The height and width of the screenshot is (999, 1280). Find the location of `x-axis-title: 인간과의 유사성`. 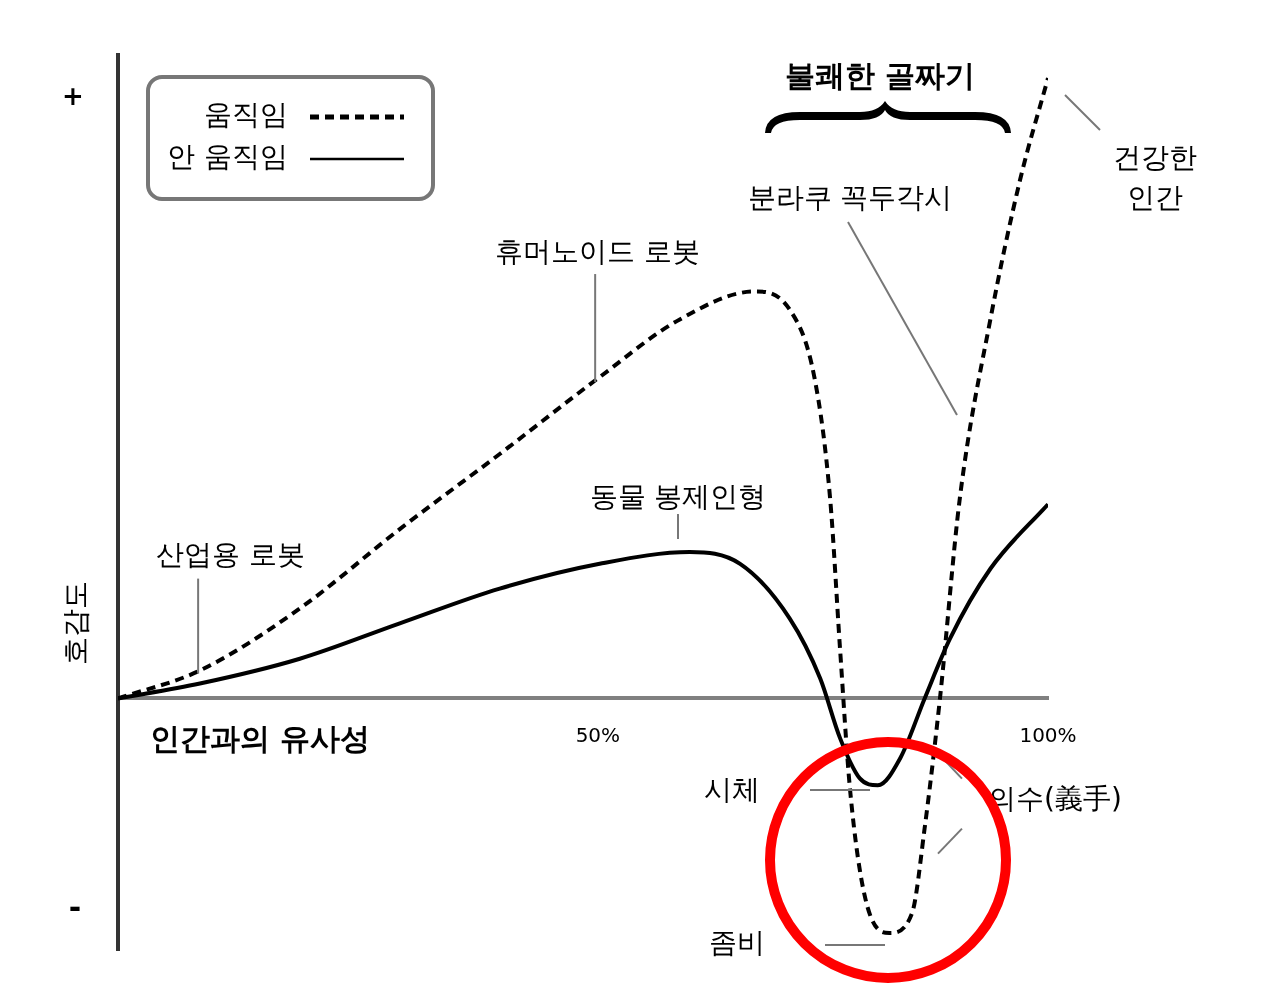

x-axis-title: 인간과의 유사성 is located at coordinates (260, 739).